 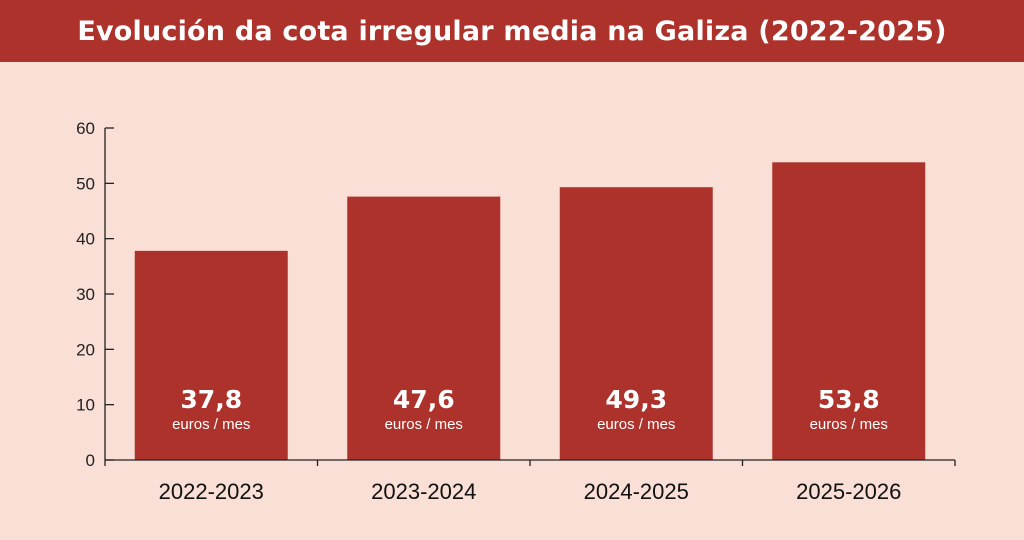 I want to click on bar-value-label: 53,8, so click(x=849, y=399).